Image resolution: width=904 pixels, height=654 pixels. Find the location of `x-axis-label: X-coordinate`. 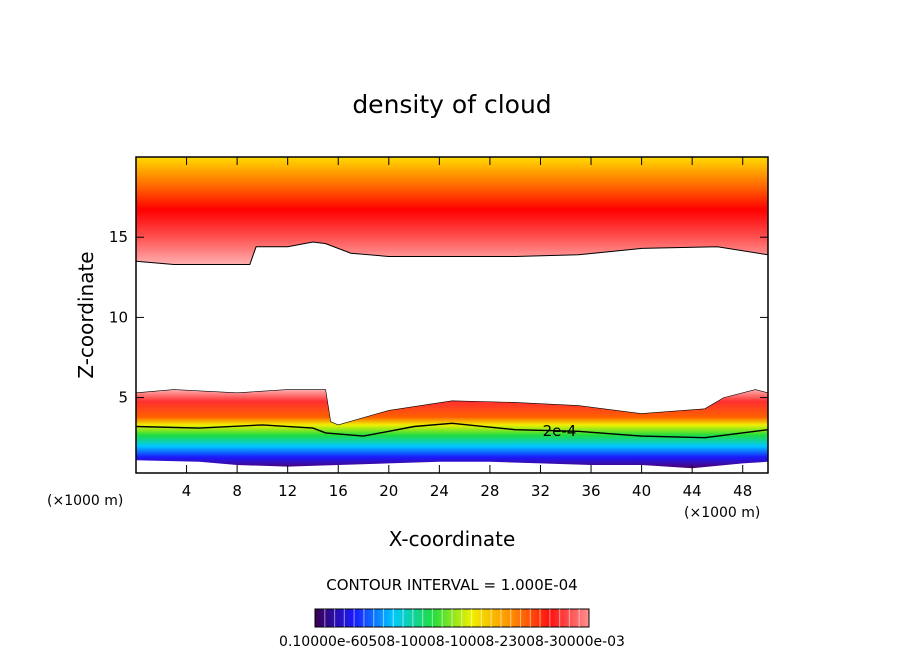

x-axis-label: X-coordinate is located at coordinates (452, 539).